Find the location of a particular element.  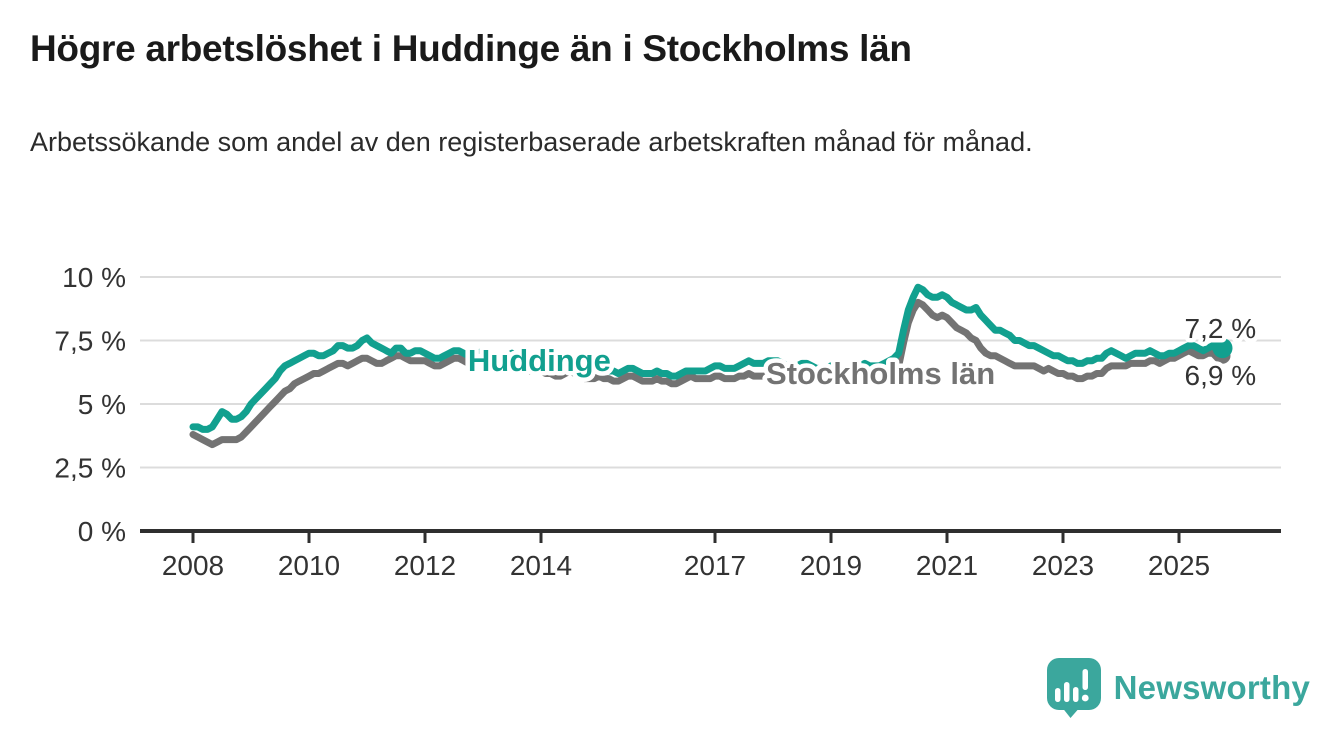

y-axis-label: 0 % is located at coordinates (102, 531).